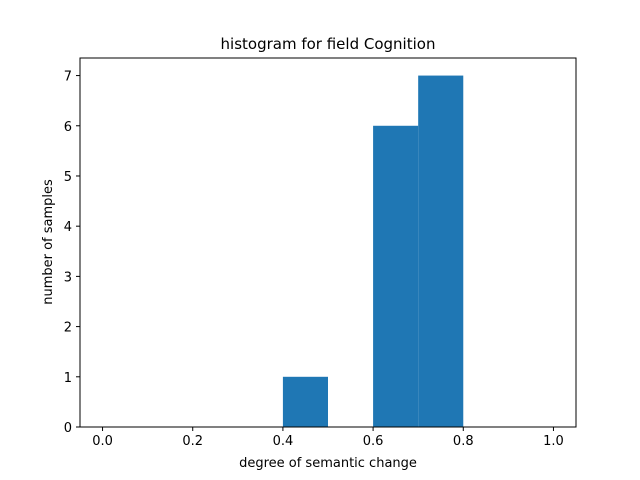  I want to click on x-tick-label: 0.0, so click(102, 441).